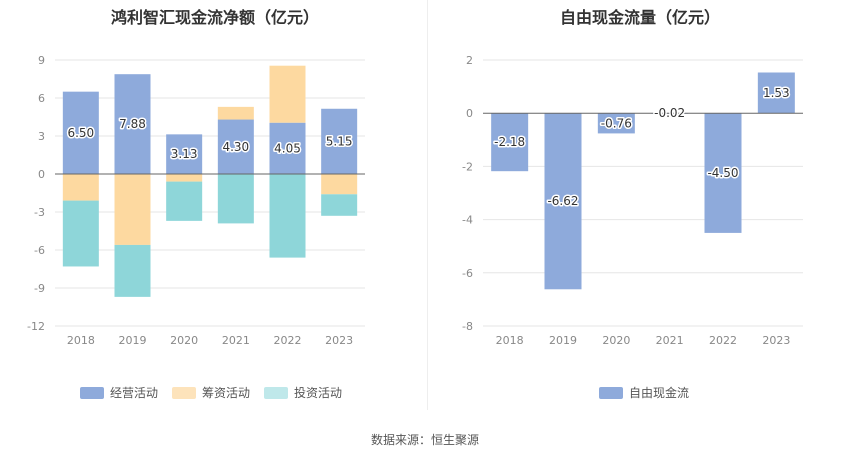  I want to click on left-data-label: 3.13, so click(184, 154).